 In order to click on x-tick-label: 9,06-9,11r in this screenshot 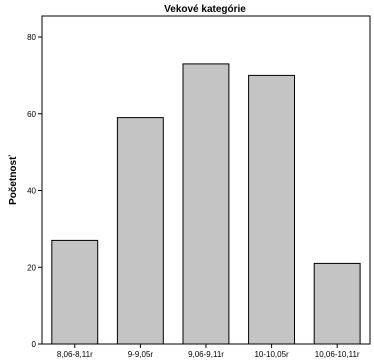, I will do `click(206, 354)`.